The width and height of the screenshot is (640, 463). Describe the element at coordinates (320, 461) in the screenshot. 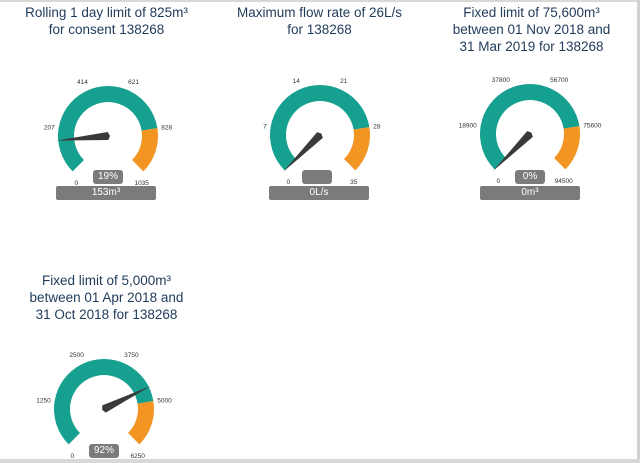

I see `bottom-border` at that location.